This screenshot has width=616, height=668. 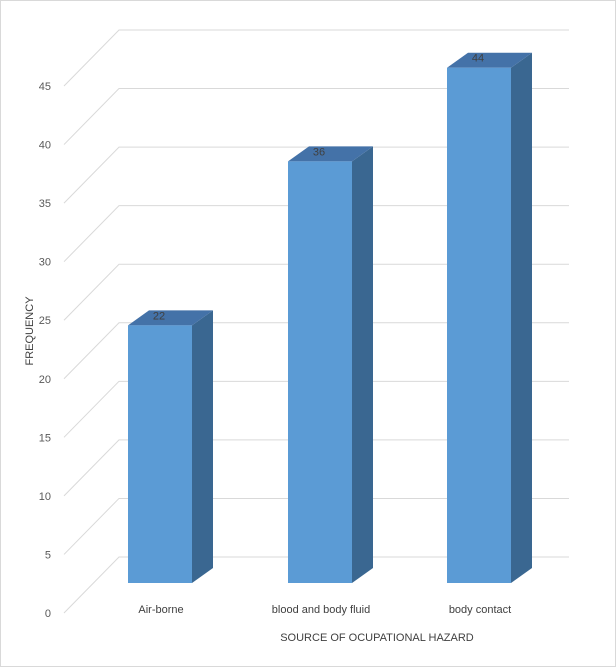 I want to click on y-tick-label: 30, so click(x=45, y=263).